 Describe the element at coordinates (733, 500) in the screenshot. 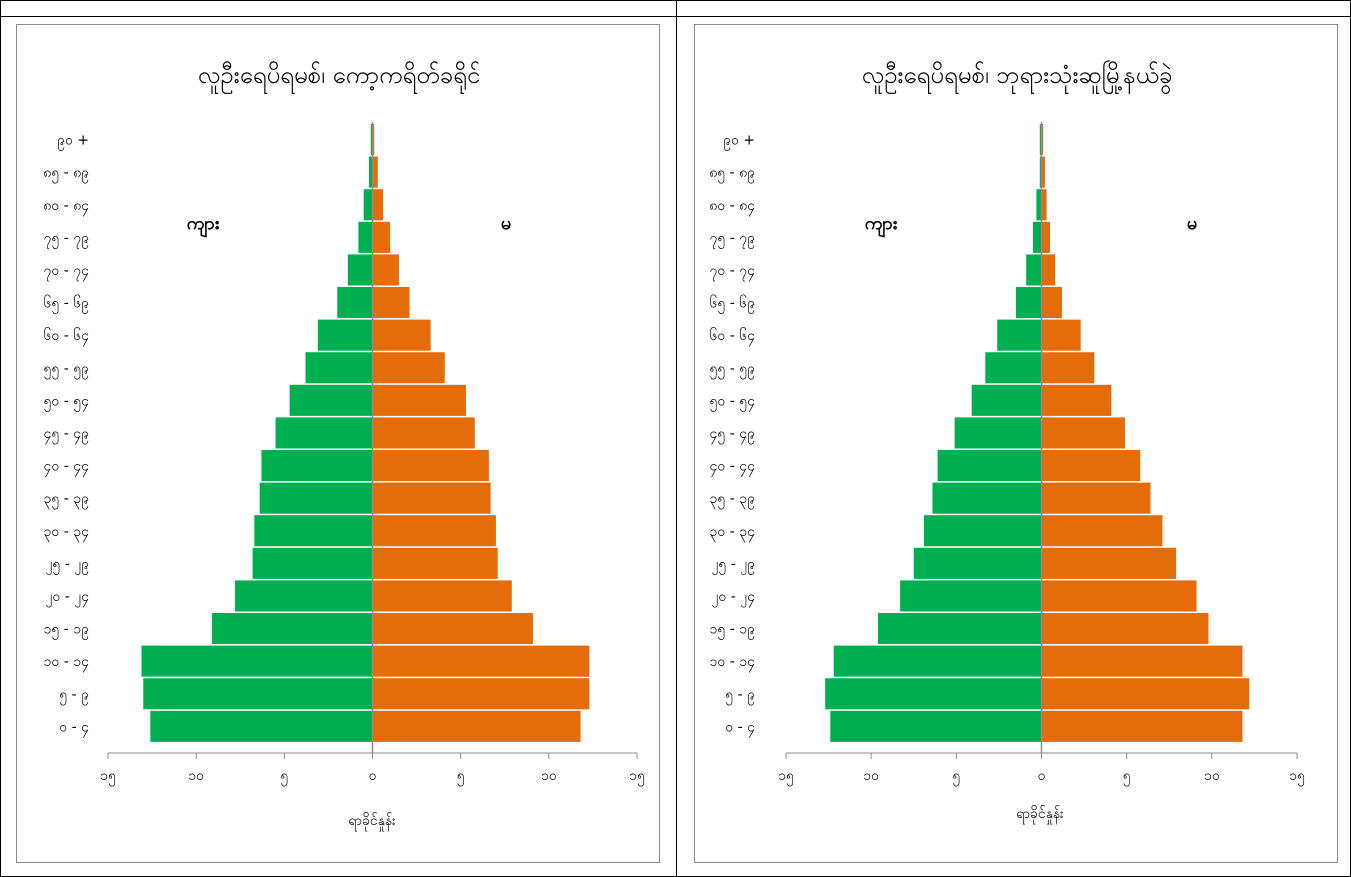

I see `y-tick-label: ၃၅ - ၃၉` at that location.